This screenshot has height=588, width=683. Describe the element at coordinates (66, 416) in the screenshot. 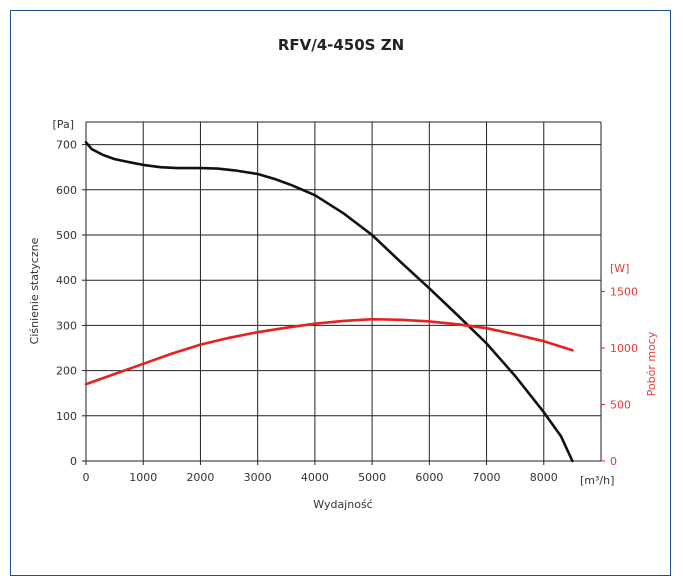

I see `y-tick-label: 100` at that location.